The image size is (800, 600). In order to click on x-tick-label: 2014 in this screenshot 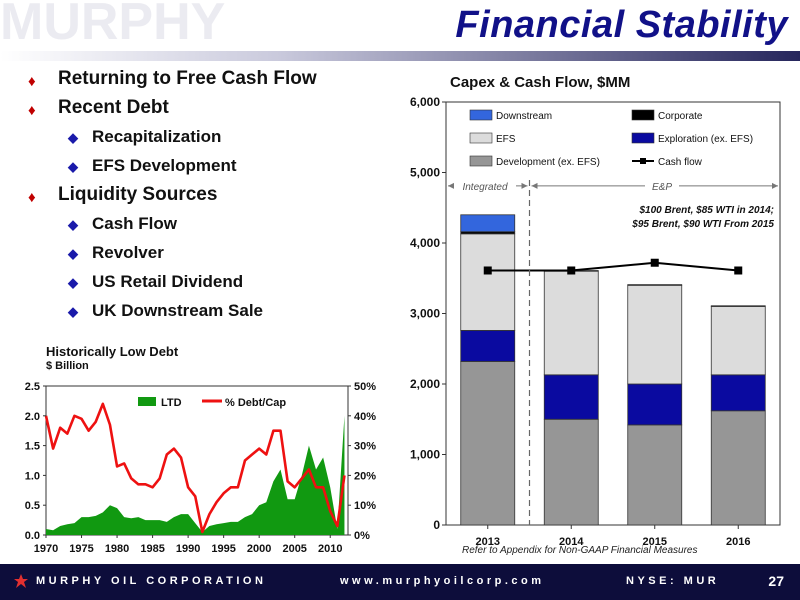, I will do `click(571, 542)`.